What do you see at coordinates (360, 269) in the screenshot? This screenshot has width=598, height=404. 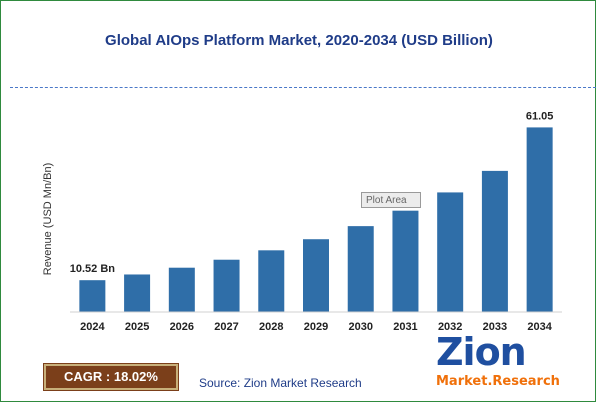 I see `bar-2030` at bounding box center [360, 269].